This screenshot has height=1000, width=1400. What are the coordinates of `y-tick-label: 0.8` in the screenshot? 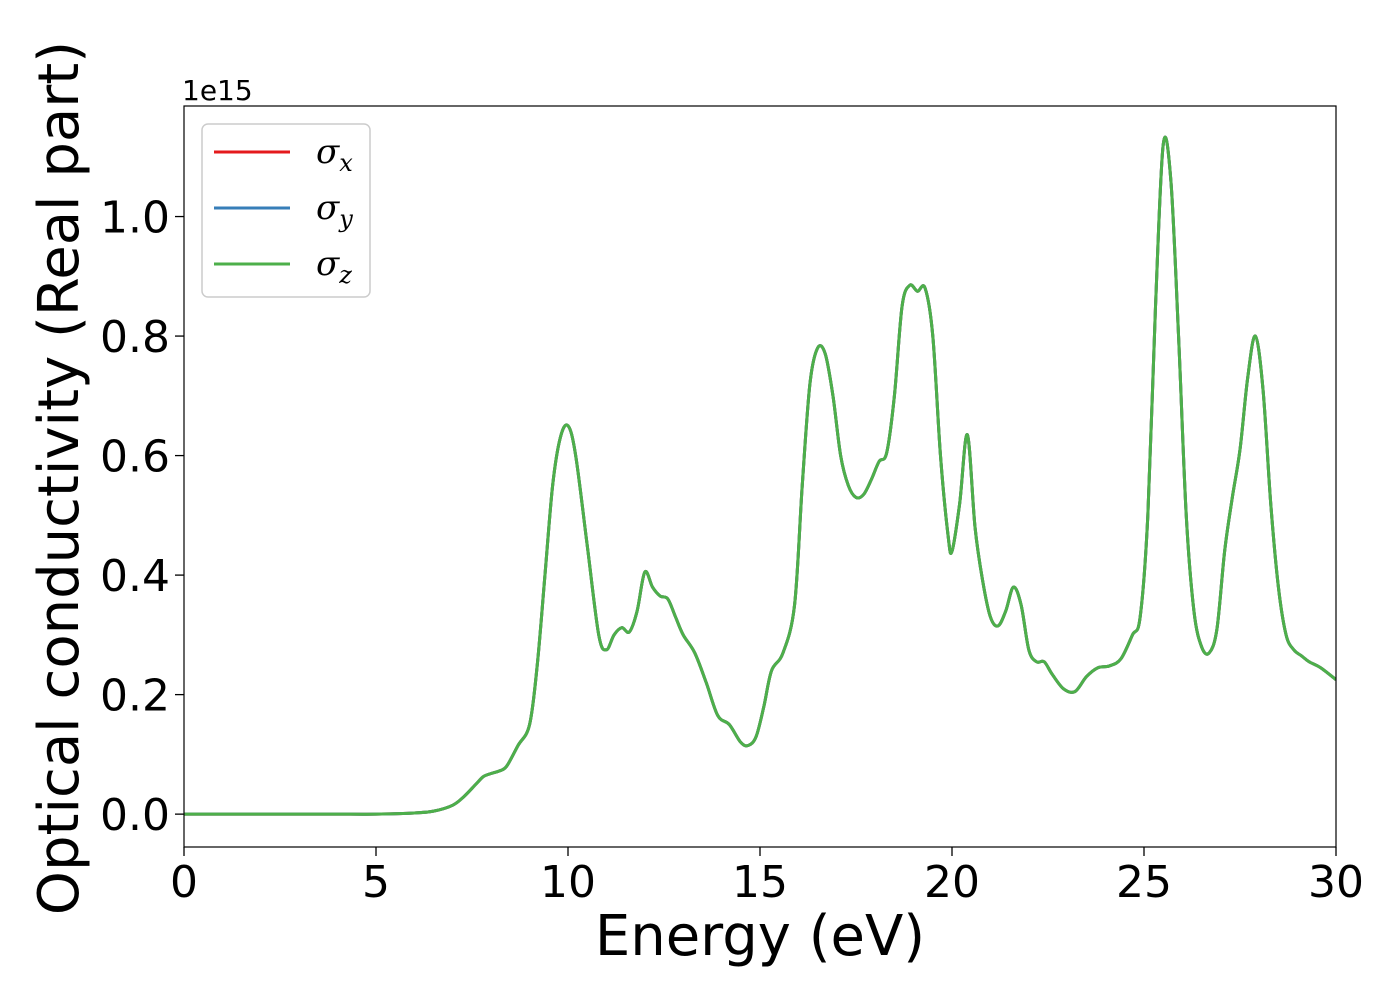 It's located at (135, 337).